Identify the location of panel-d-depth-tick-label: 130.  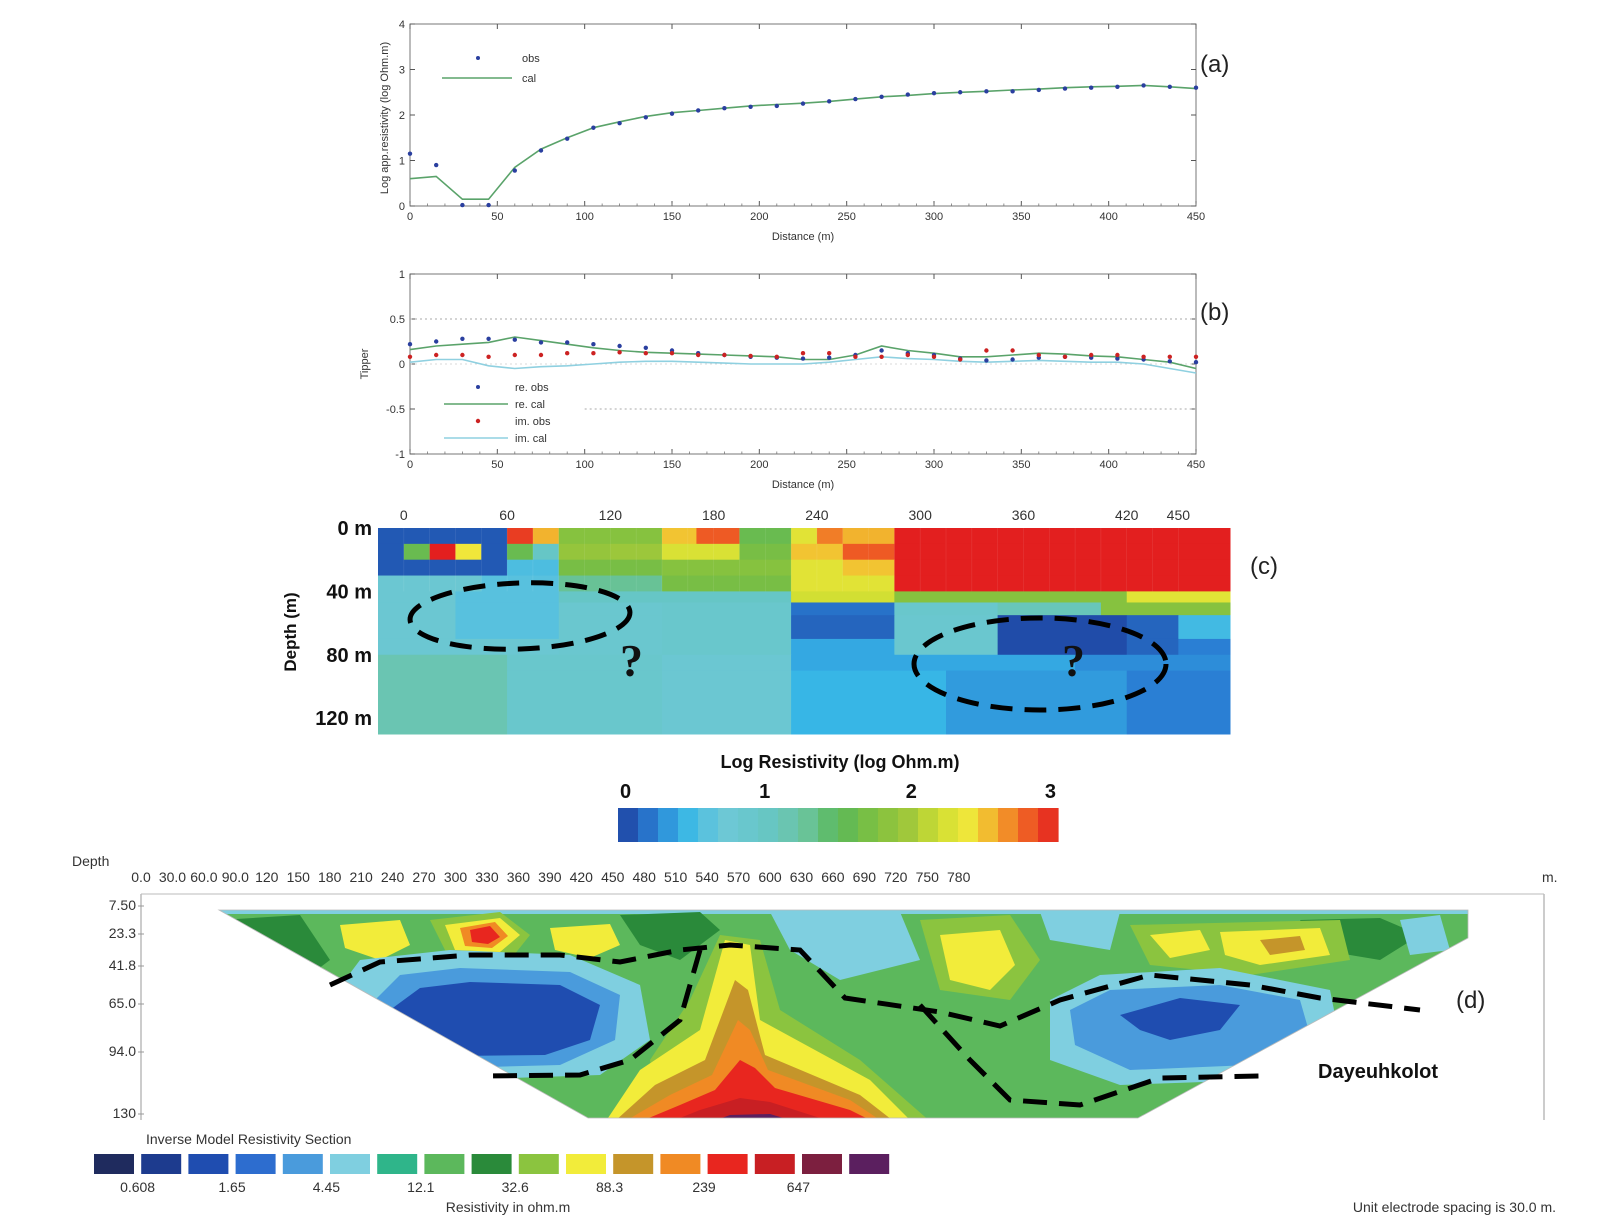
(125, 1113).